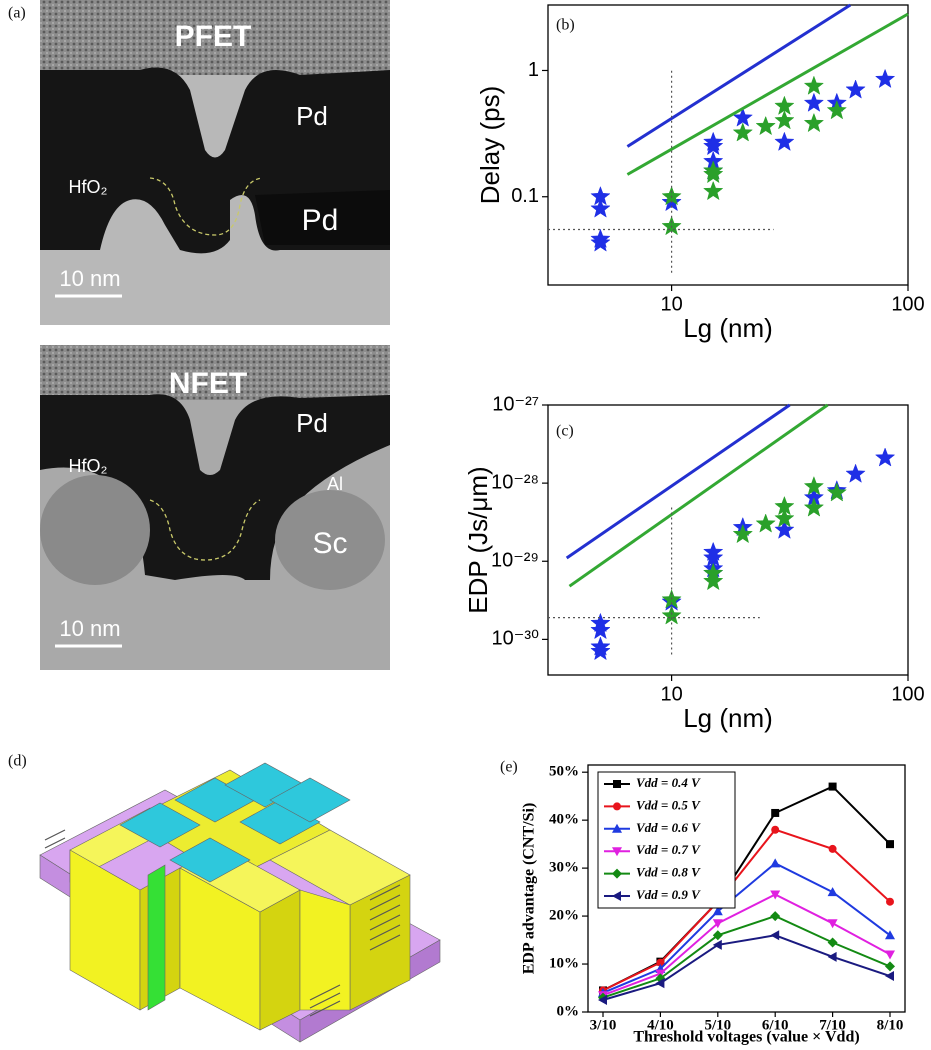 The height and width of the screenshot is (1050, 931). I want to click on device-3d, so click(240, 902).